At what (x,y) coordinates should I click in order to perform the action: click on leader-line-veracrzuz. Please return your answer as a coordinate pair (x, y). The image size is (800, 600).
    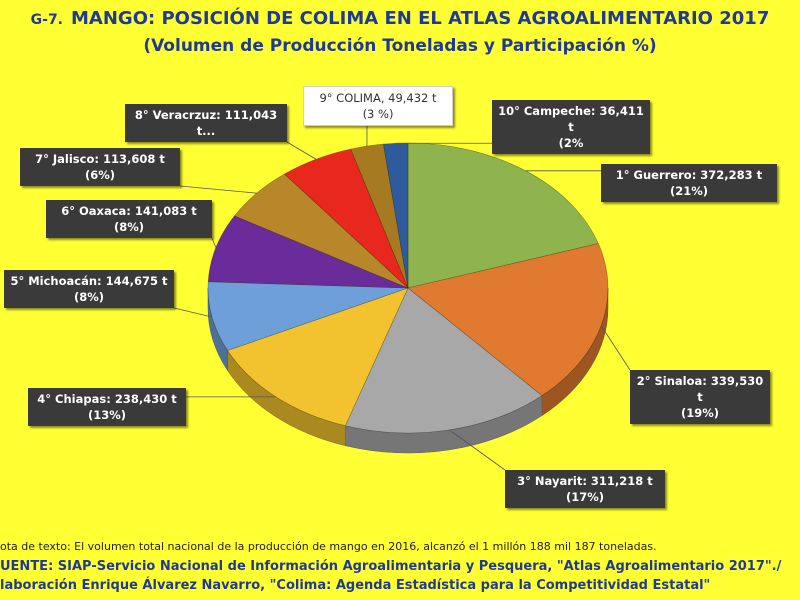
    Looking at the image, I should click on (301, 150).